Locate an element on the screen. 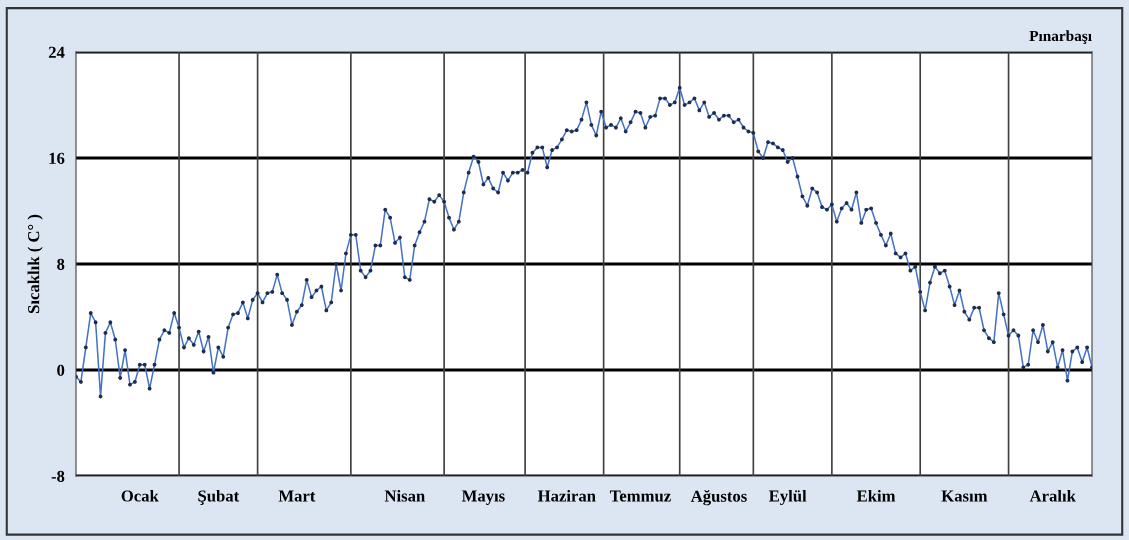 The image size is (1129, 540). chart-title: Pınarbaşı is located at coordinates (1060, 37).